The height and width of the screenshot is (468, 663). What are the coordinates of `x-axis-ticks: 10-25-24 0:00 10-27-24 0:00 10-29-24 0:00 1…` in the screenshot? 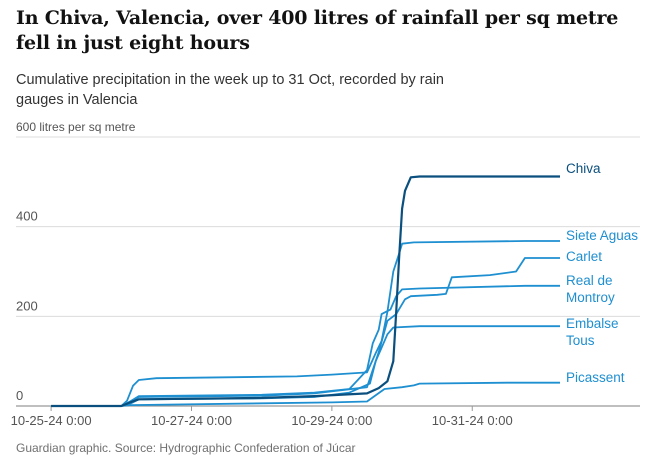 It's located at (262, 417).